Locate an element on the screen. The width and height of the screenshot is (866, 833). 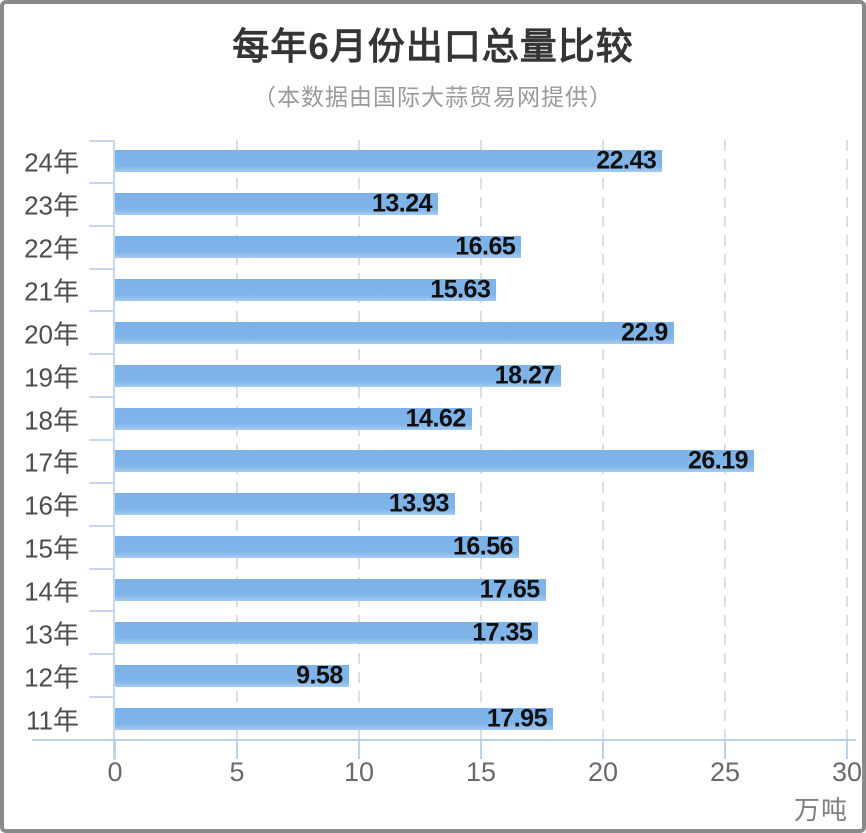
bar-value-label: 9.58 is located at coordinates (319, 675).